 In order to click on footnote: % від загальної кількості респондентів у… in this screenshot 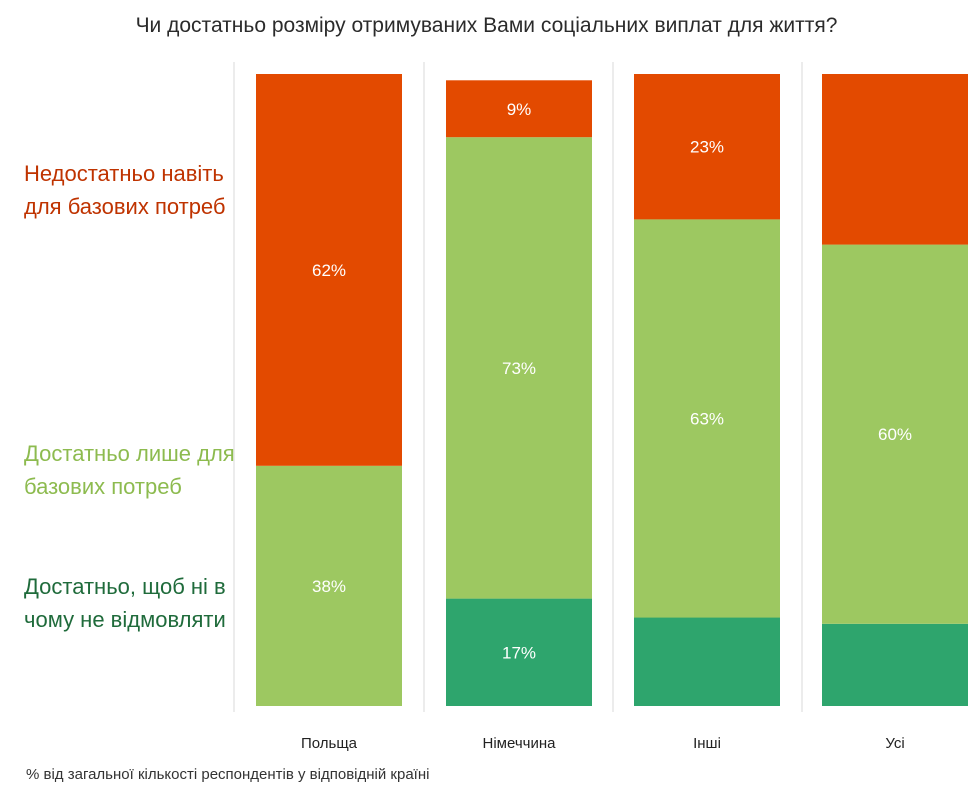, I will do `click(228, 774)`.